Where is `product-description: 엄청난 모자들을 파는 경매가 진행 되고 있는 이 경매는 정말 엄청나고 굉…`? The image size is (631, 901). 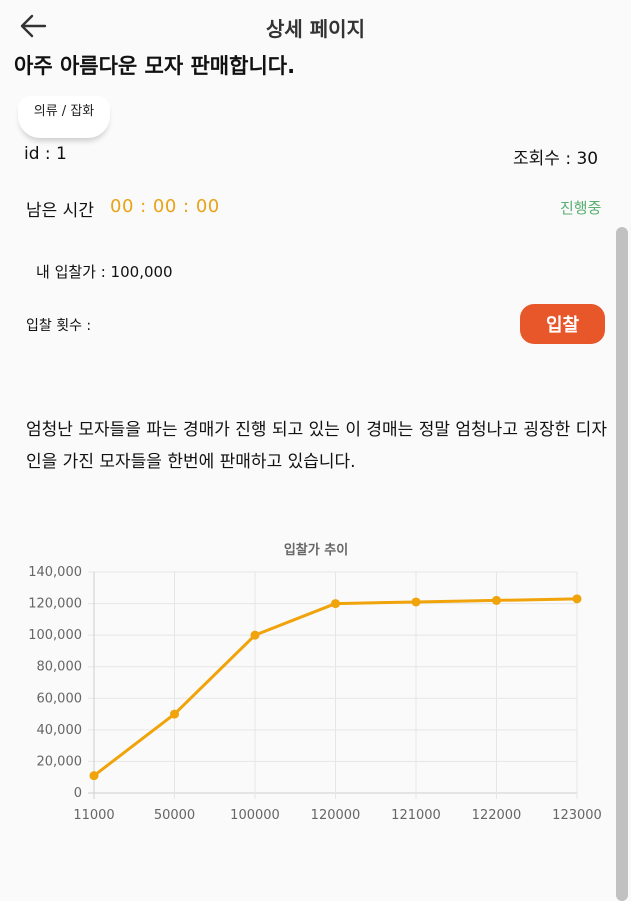
product-description: 엄청난 모자들을 파는 경매가 진행 되고 있는 이 경매는 정말 엄청나고 굉… is located at coordinates (316, 446).